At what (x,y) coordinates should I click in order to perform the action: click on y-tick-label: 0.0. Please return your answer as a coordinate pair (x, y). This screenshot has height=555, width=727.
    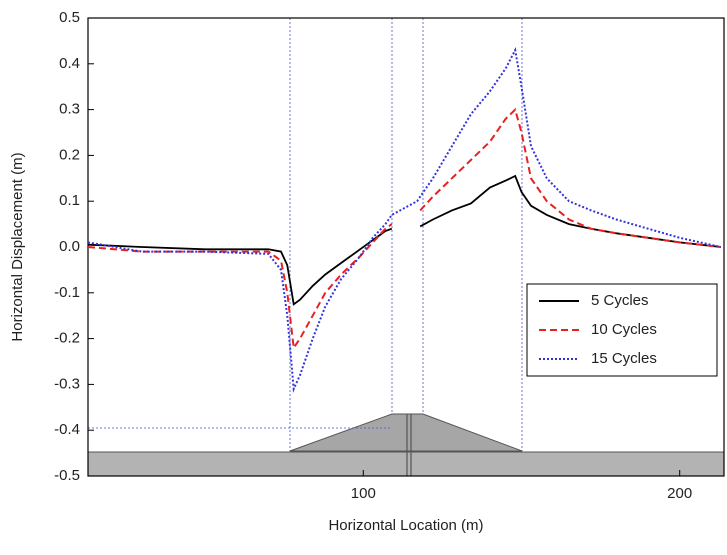
    Looking at the image, I should click on (69, 246).